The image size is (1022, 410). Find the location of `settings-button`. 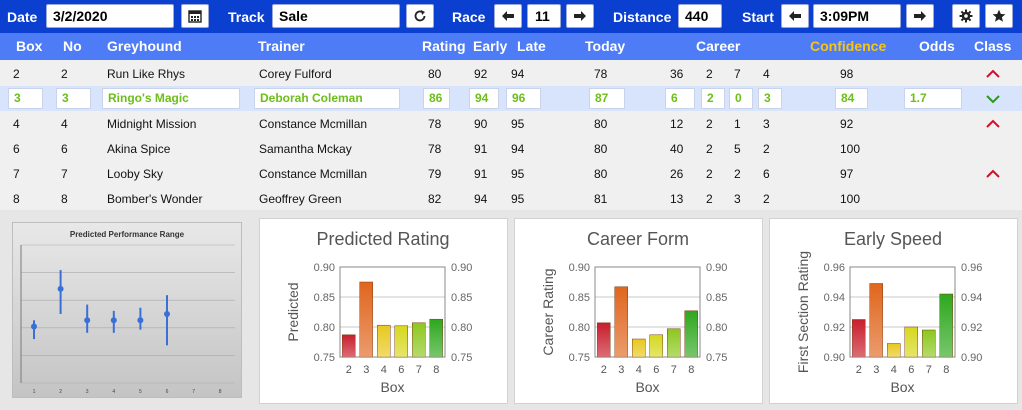

settings-button is located at coordinates (966, 16).